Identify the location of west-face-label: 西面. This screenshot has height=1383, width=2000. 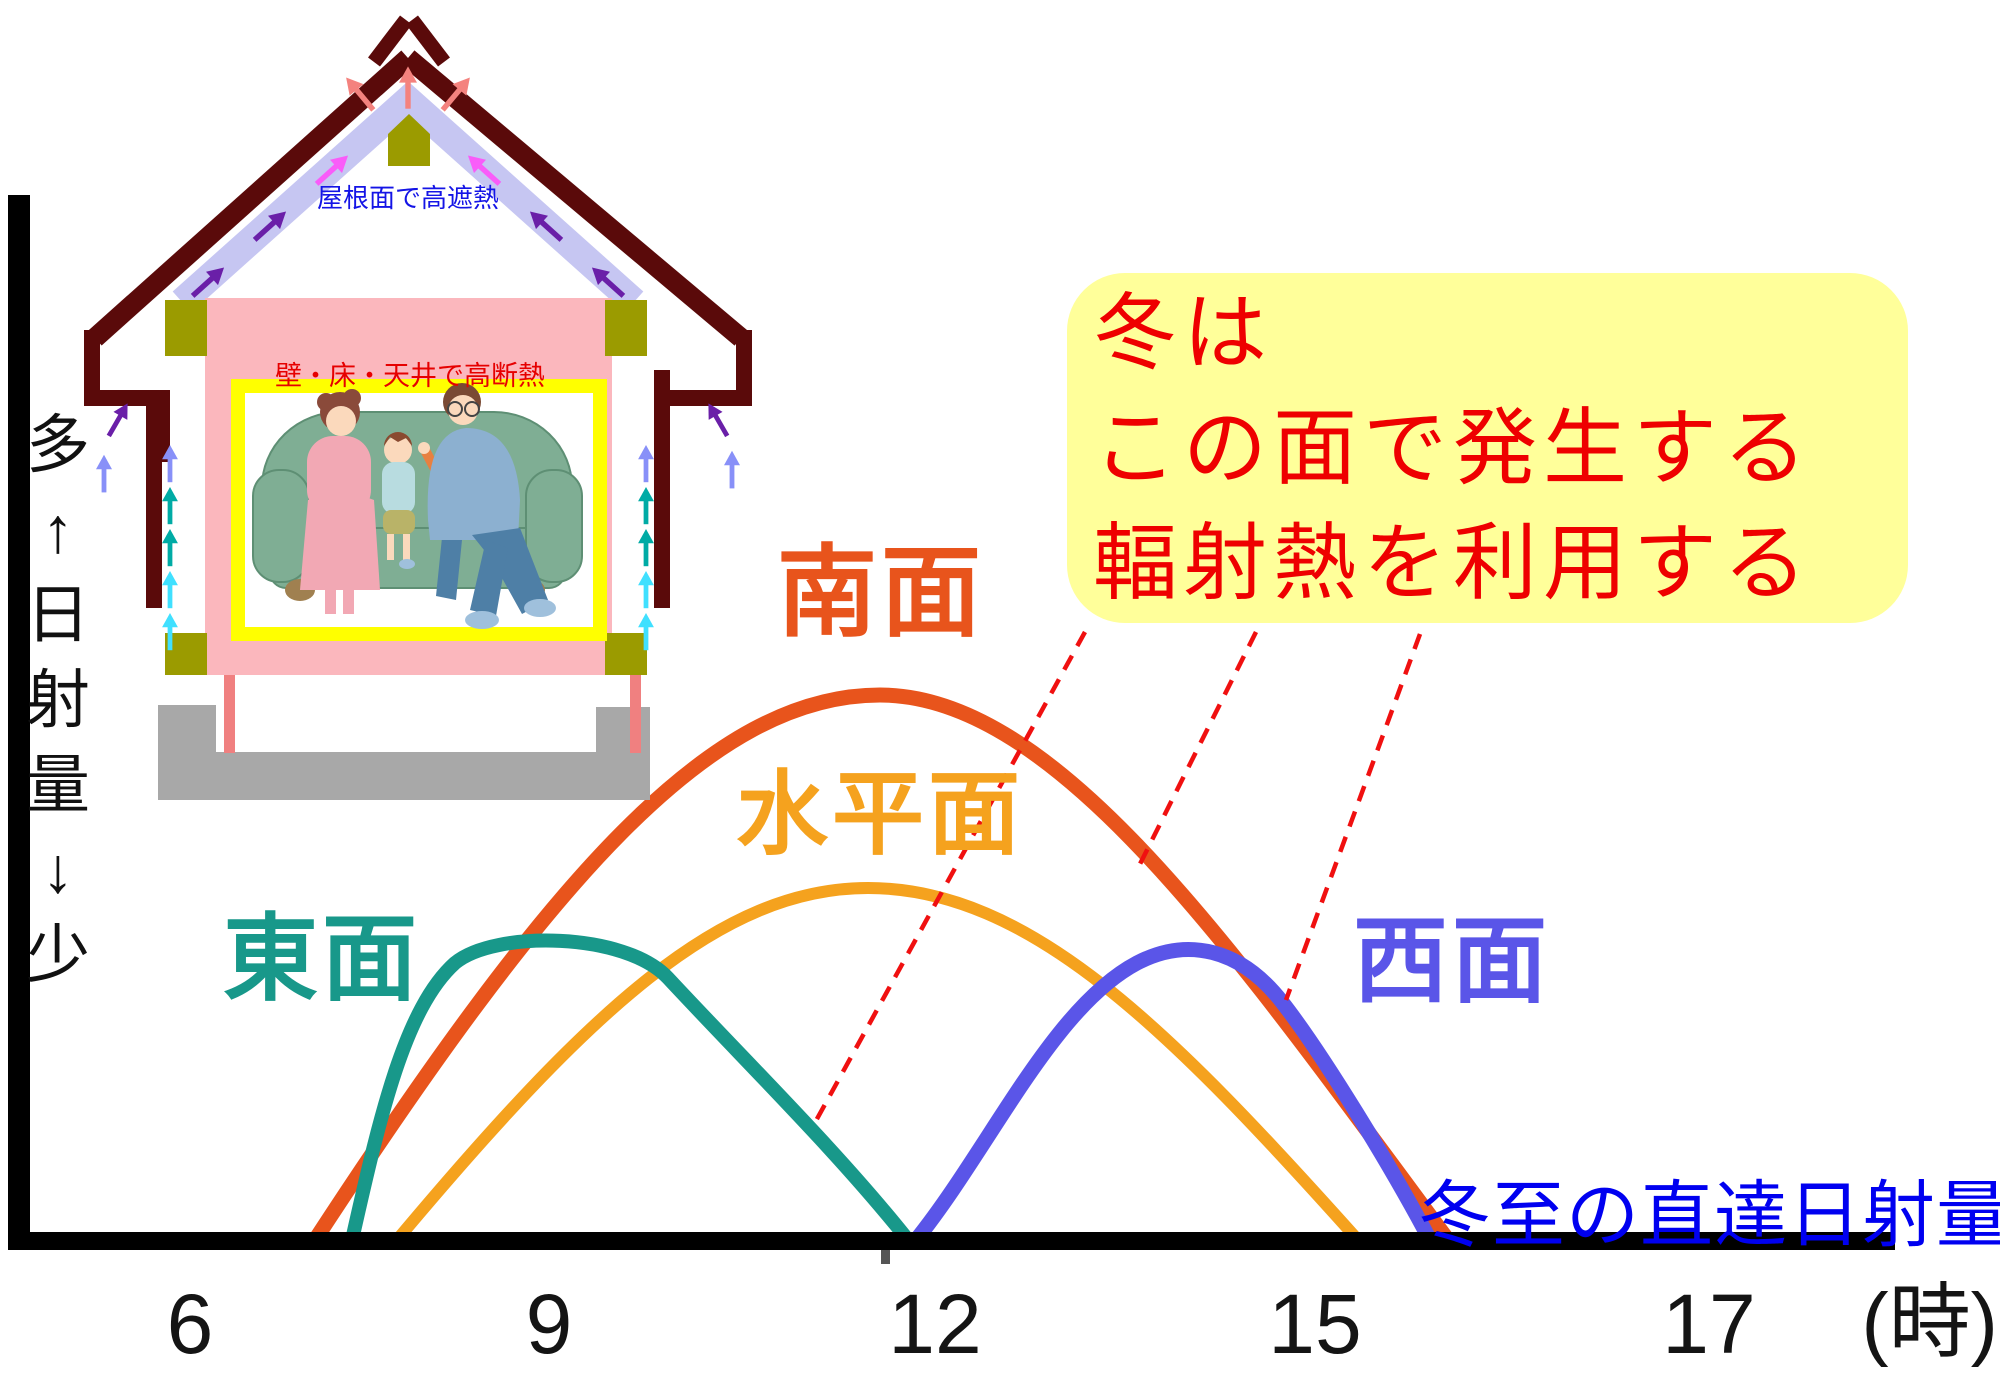
(1452, 961).